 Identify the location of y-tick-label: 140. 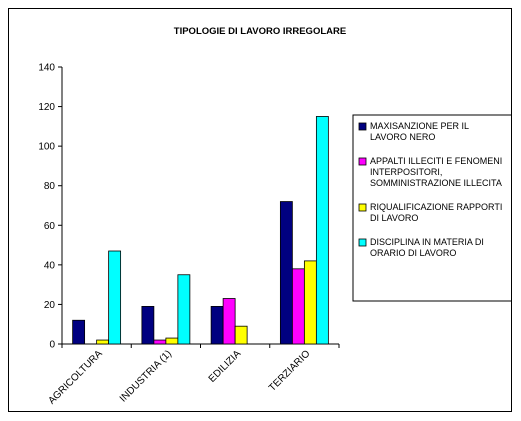
(46, 68).